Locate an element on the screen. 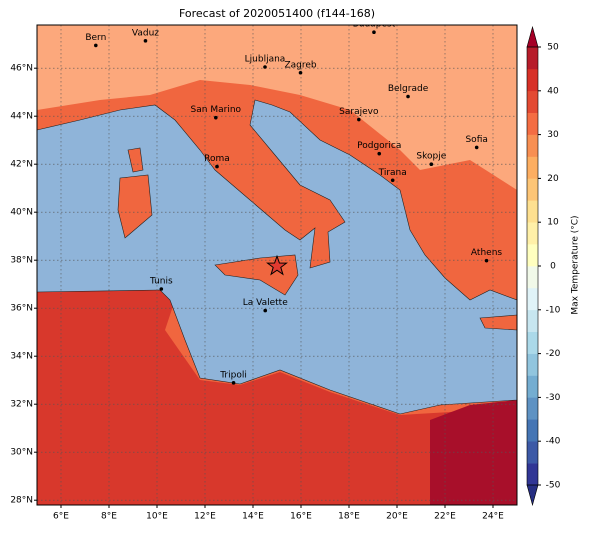 This screenshot has width=592, height=533. city-label: Athens is located at coordinates (486, 253).